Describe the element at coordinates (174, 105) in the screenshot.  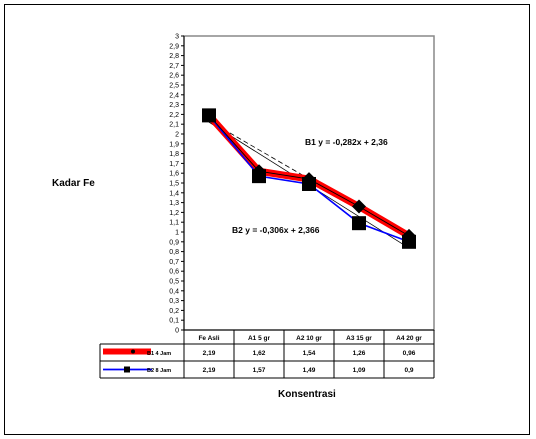
I see `y-tick-label: 2,3` at that location.